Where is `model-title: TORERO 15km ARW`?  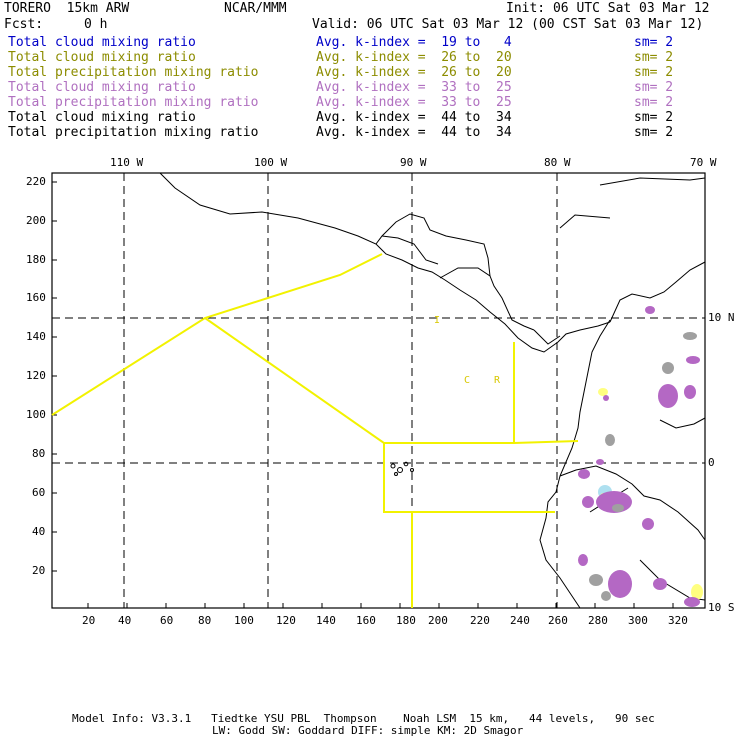
model-title: TORERO 15km ARW is located at coordinates (67, 8).